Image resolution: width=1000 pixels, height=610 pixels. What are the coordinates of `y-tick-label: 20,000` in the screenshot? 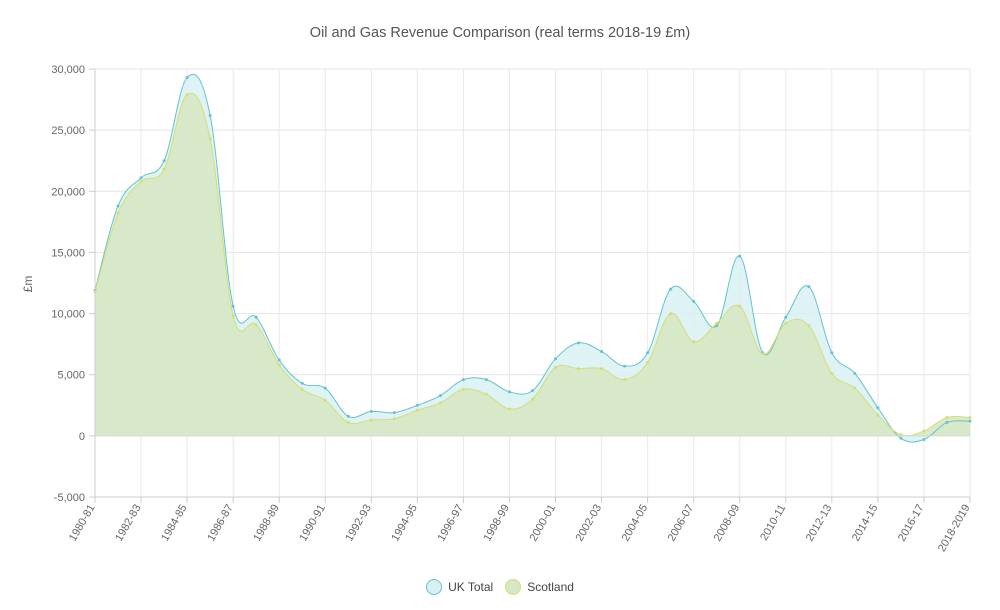 It's located at (68, 192).